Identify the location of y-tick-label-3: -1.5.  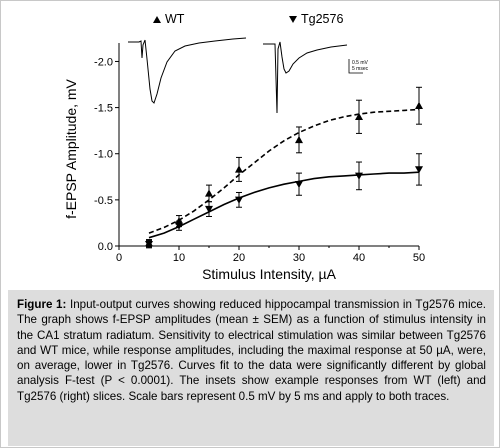
(103, 109).